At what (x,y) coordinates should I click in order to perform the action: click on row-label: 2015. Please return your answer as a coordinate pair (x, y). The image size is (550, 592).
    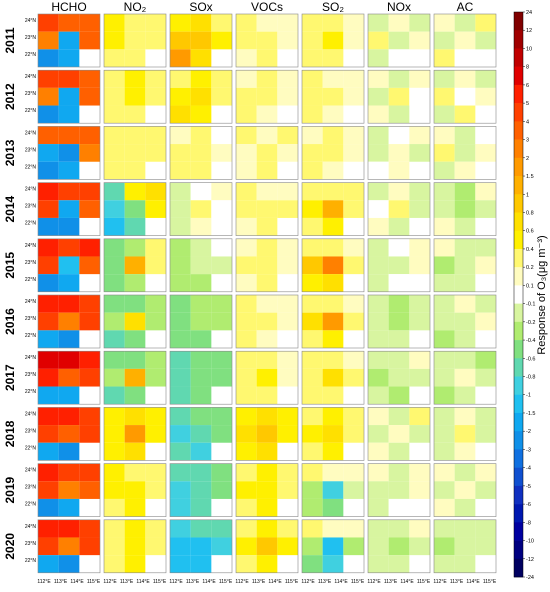
    Looking at the image, I should click on (10, 265).